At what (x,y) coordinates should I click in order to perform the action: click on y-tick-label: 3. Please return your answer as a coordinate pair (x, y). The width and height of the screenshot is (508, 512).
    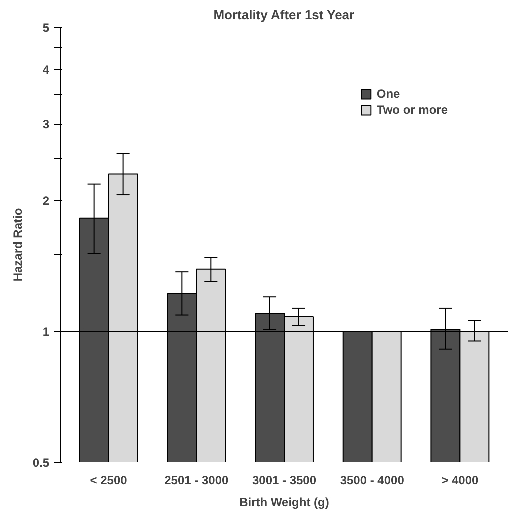
    Looking at the image, I should click on (46, 125).